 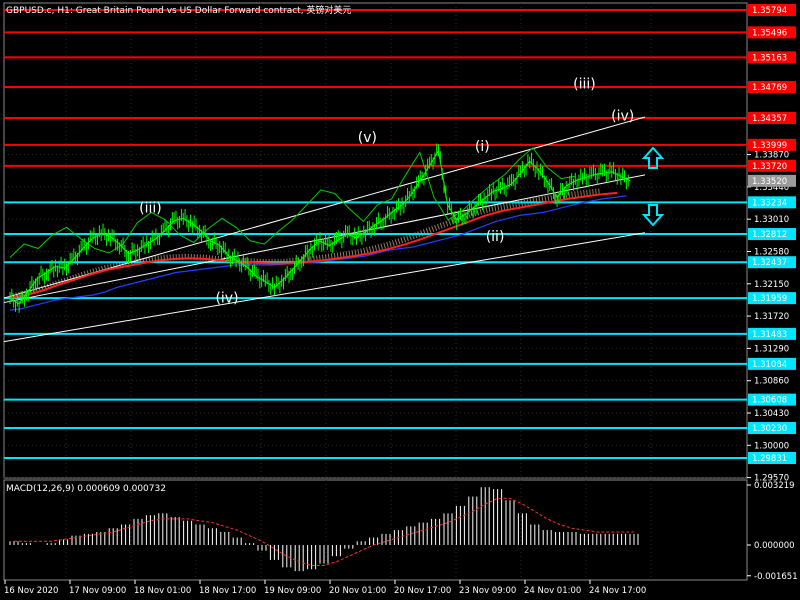 I want to click on wave-label: (i), so click(x=482, y=147).